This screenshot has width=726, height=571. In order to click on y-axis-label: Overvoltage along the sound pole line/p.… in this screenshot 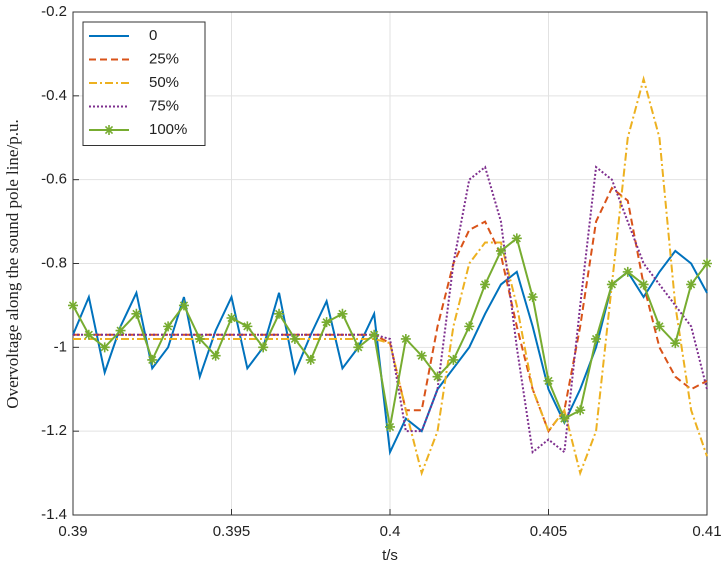, I will do `click(12, 263)`.